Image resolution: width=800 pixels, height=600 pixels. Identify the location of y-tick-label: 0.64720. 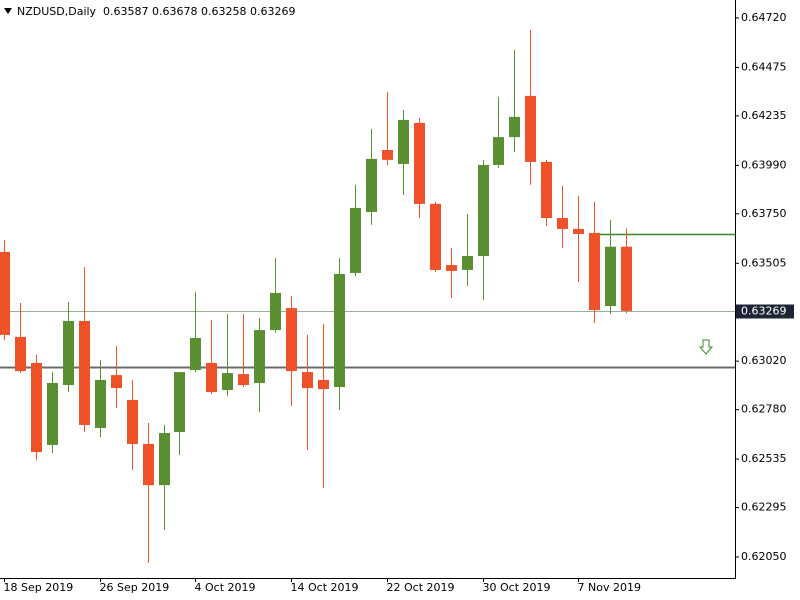
(764, 17).